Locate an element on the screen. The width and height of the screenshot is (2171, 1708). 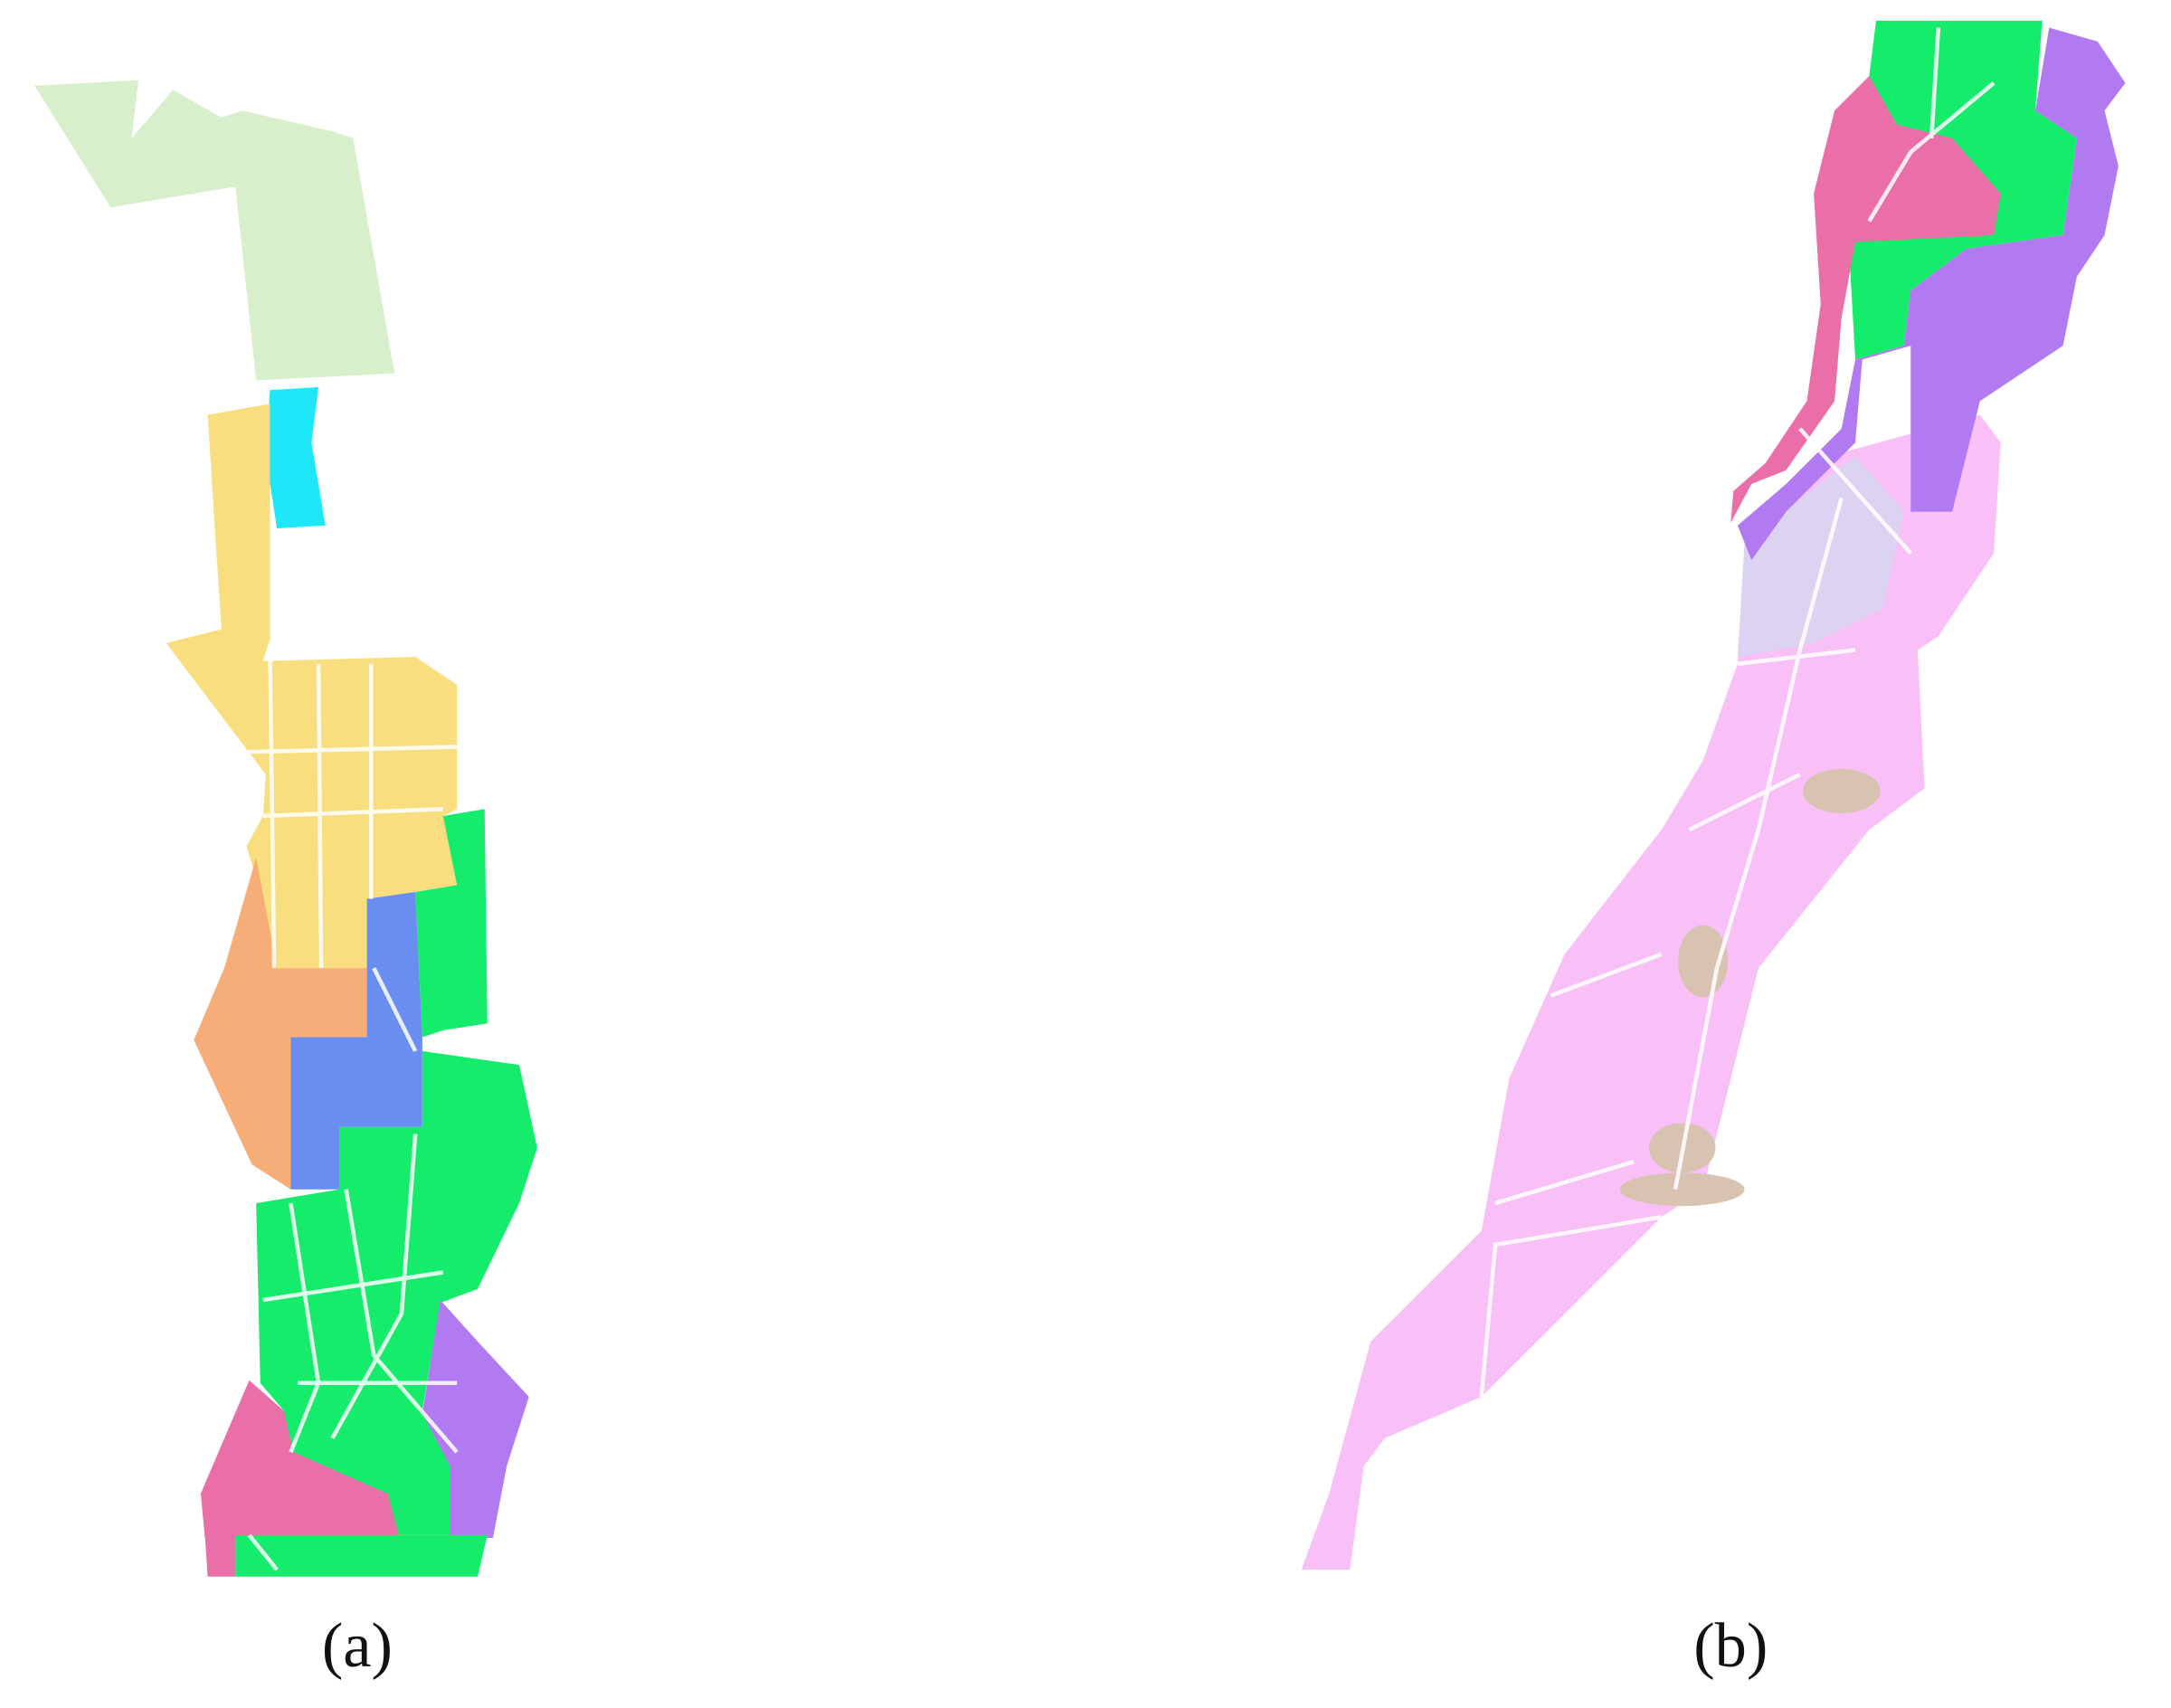
zone-blue is located at coordinates (356, 1041).